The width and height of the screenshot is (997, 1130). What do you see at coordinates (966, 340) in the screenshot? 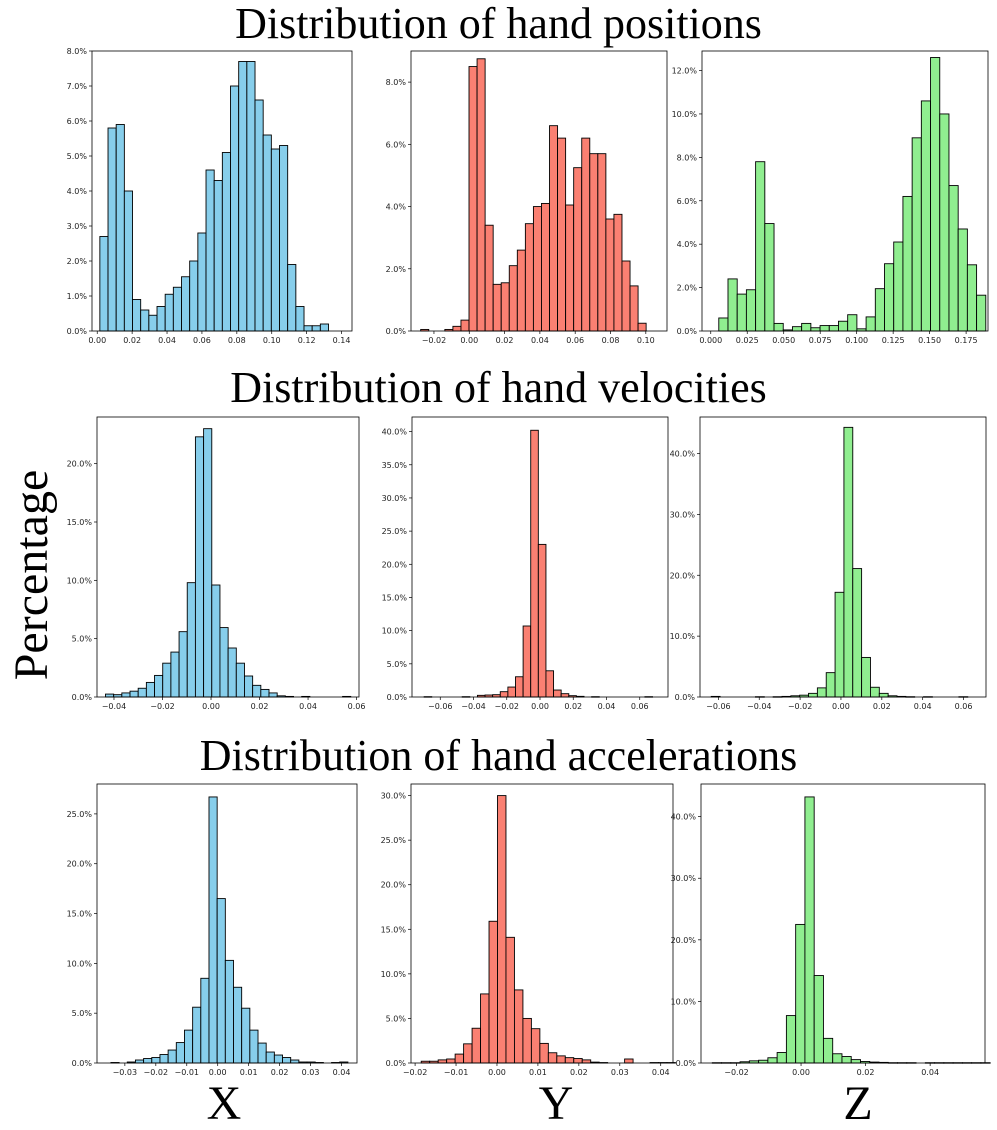
I see `x-tick-label: 0.175` at bounding box center [966, 340].